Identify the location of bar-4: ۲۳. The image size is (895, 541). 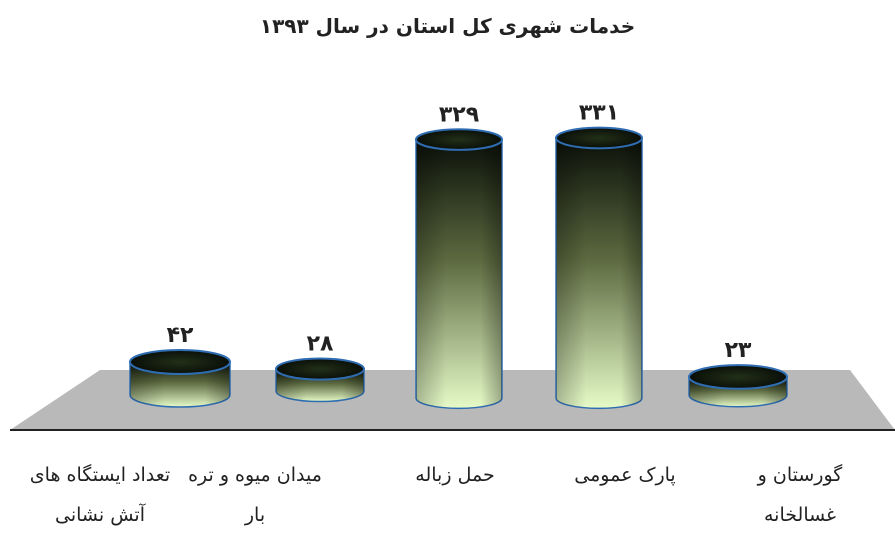
(738, 373).